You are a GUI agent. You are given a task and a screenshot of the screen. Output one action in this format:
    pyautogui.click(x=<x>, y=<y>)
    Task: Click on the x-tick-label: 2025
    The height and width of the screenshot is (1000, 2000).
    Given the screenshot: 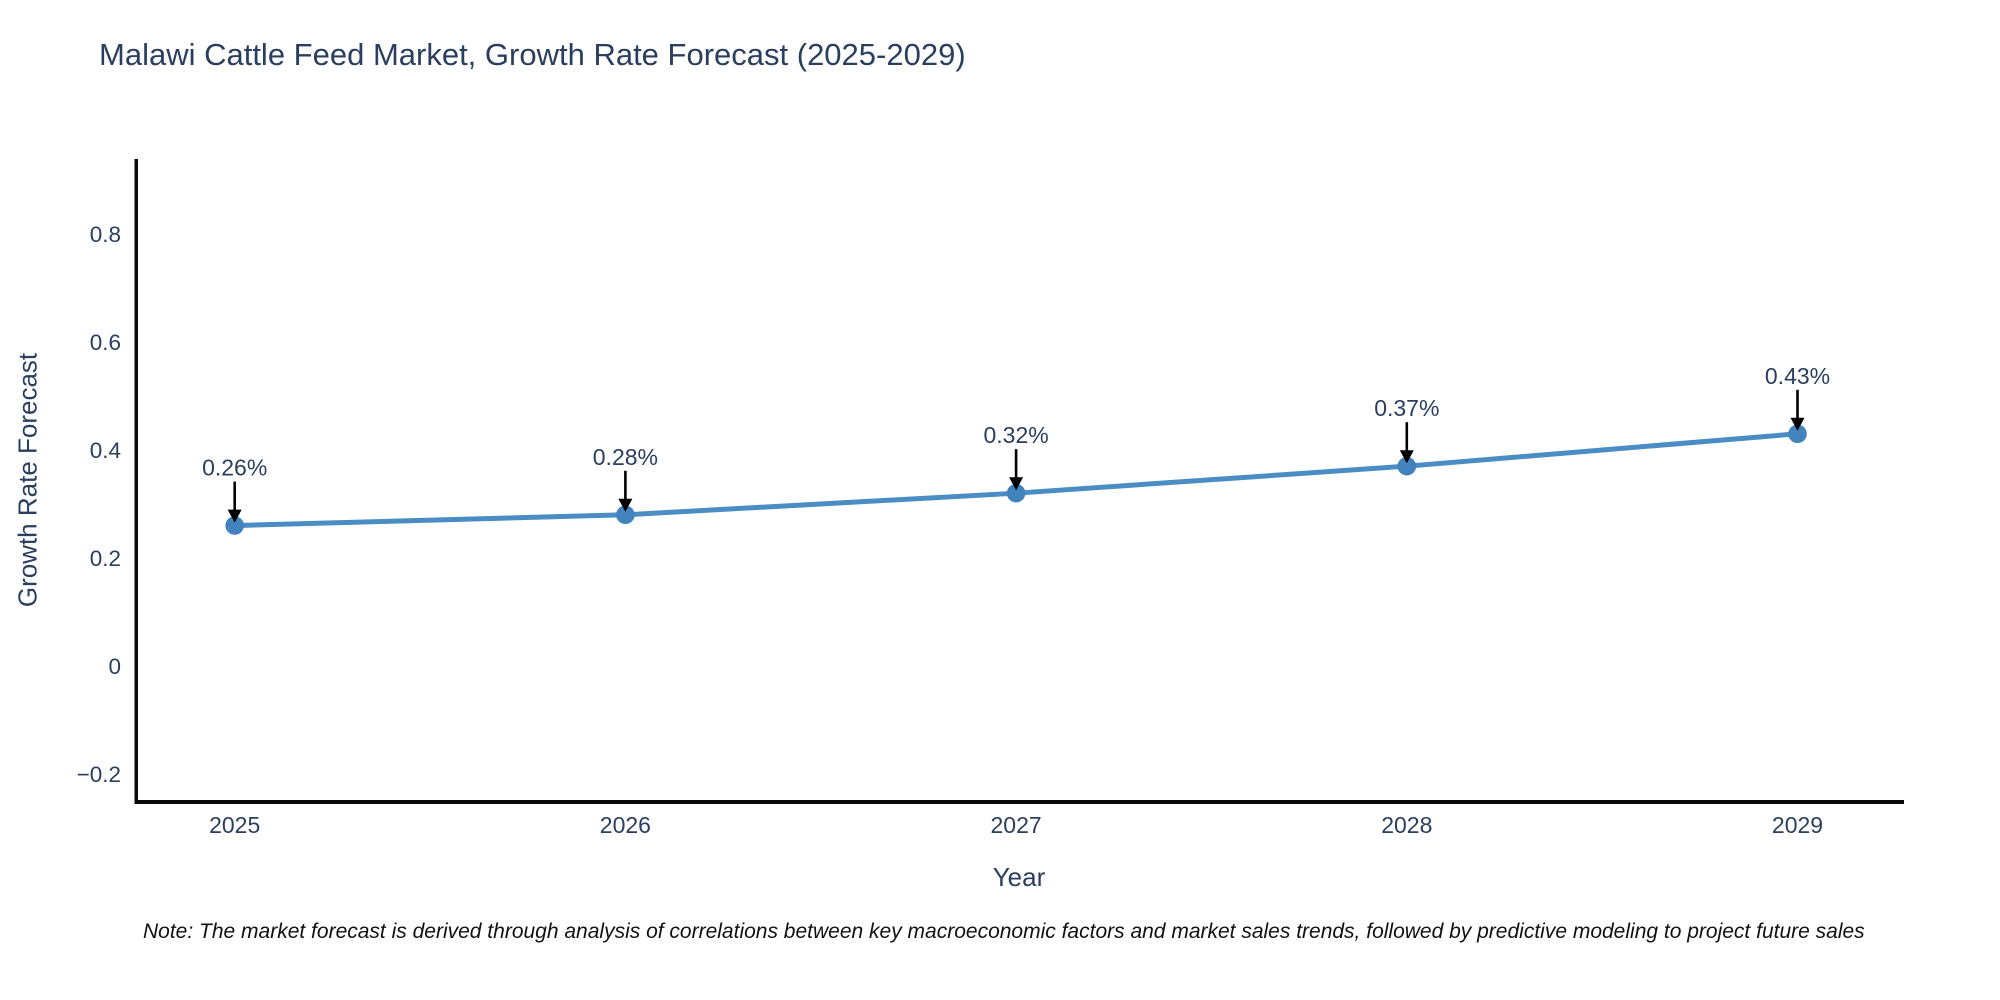 What is the action you would take?
    pyautogui.click(x=234, y=825)
    